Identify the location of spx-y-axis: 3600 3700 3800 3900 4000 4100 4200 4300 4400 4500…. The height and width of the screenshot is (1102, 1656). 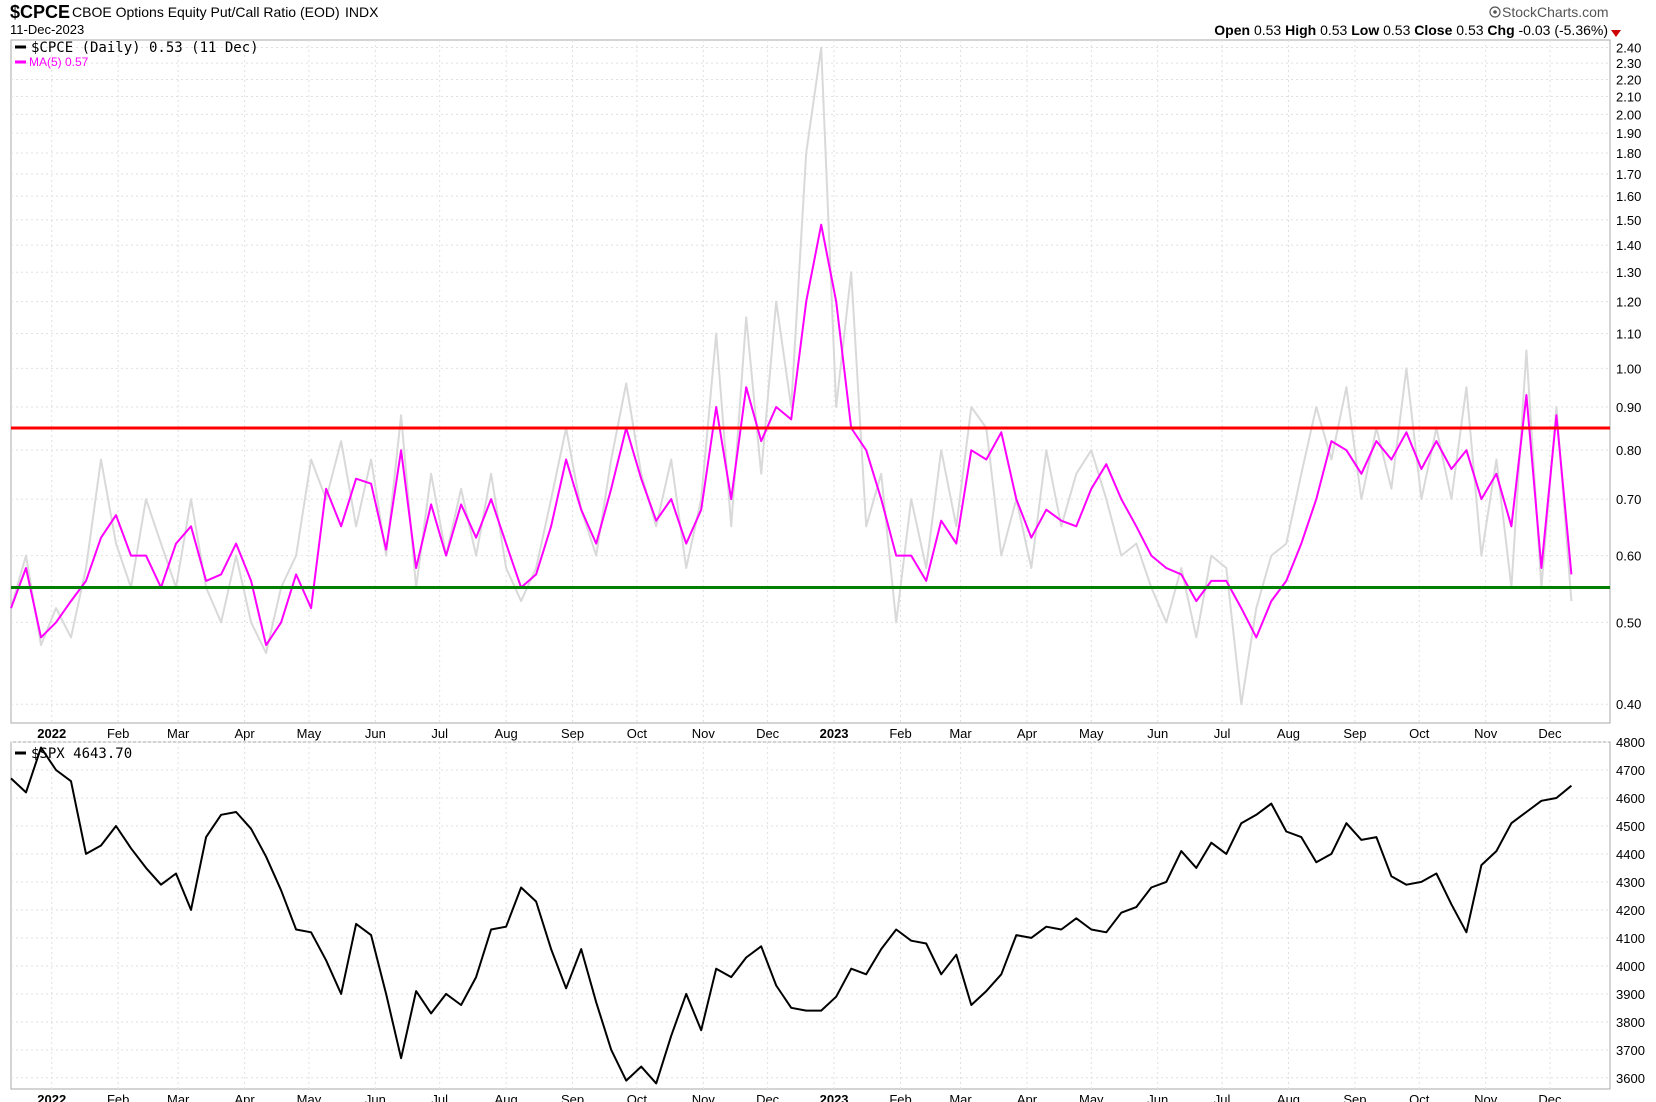
(1630, 910).